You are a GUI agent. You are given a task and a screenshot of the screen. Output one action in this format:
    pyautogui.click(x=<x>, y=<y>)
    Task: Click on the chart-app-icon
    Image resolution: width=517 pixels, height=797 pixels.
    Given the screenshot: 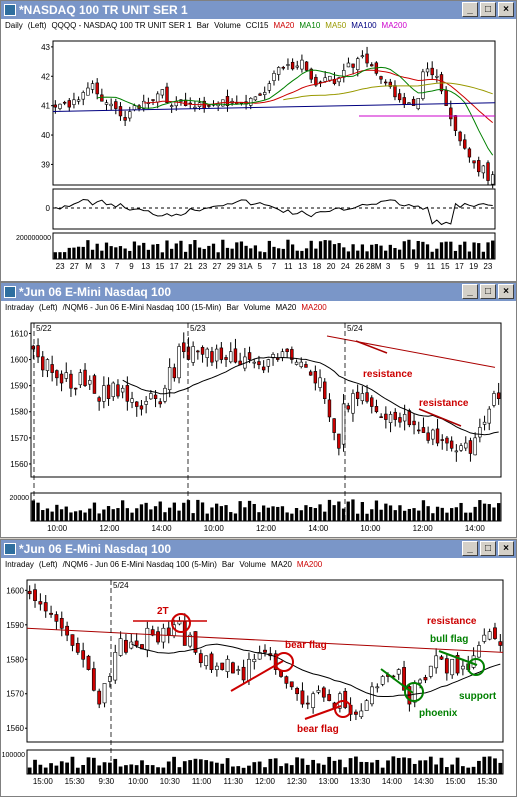 What is the action you would take?
    pyautogui.click(x=10, y=10)
    